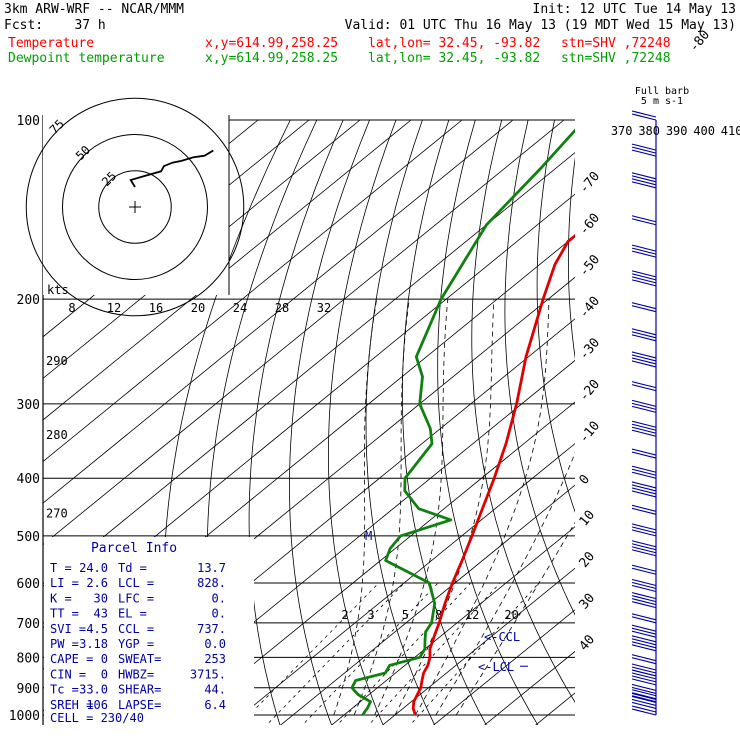 The height and width of the screenshot is (740, 740). I want to click on parcel-key: LI =, so click(64, 583).